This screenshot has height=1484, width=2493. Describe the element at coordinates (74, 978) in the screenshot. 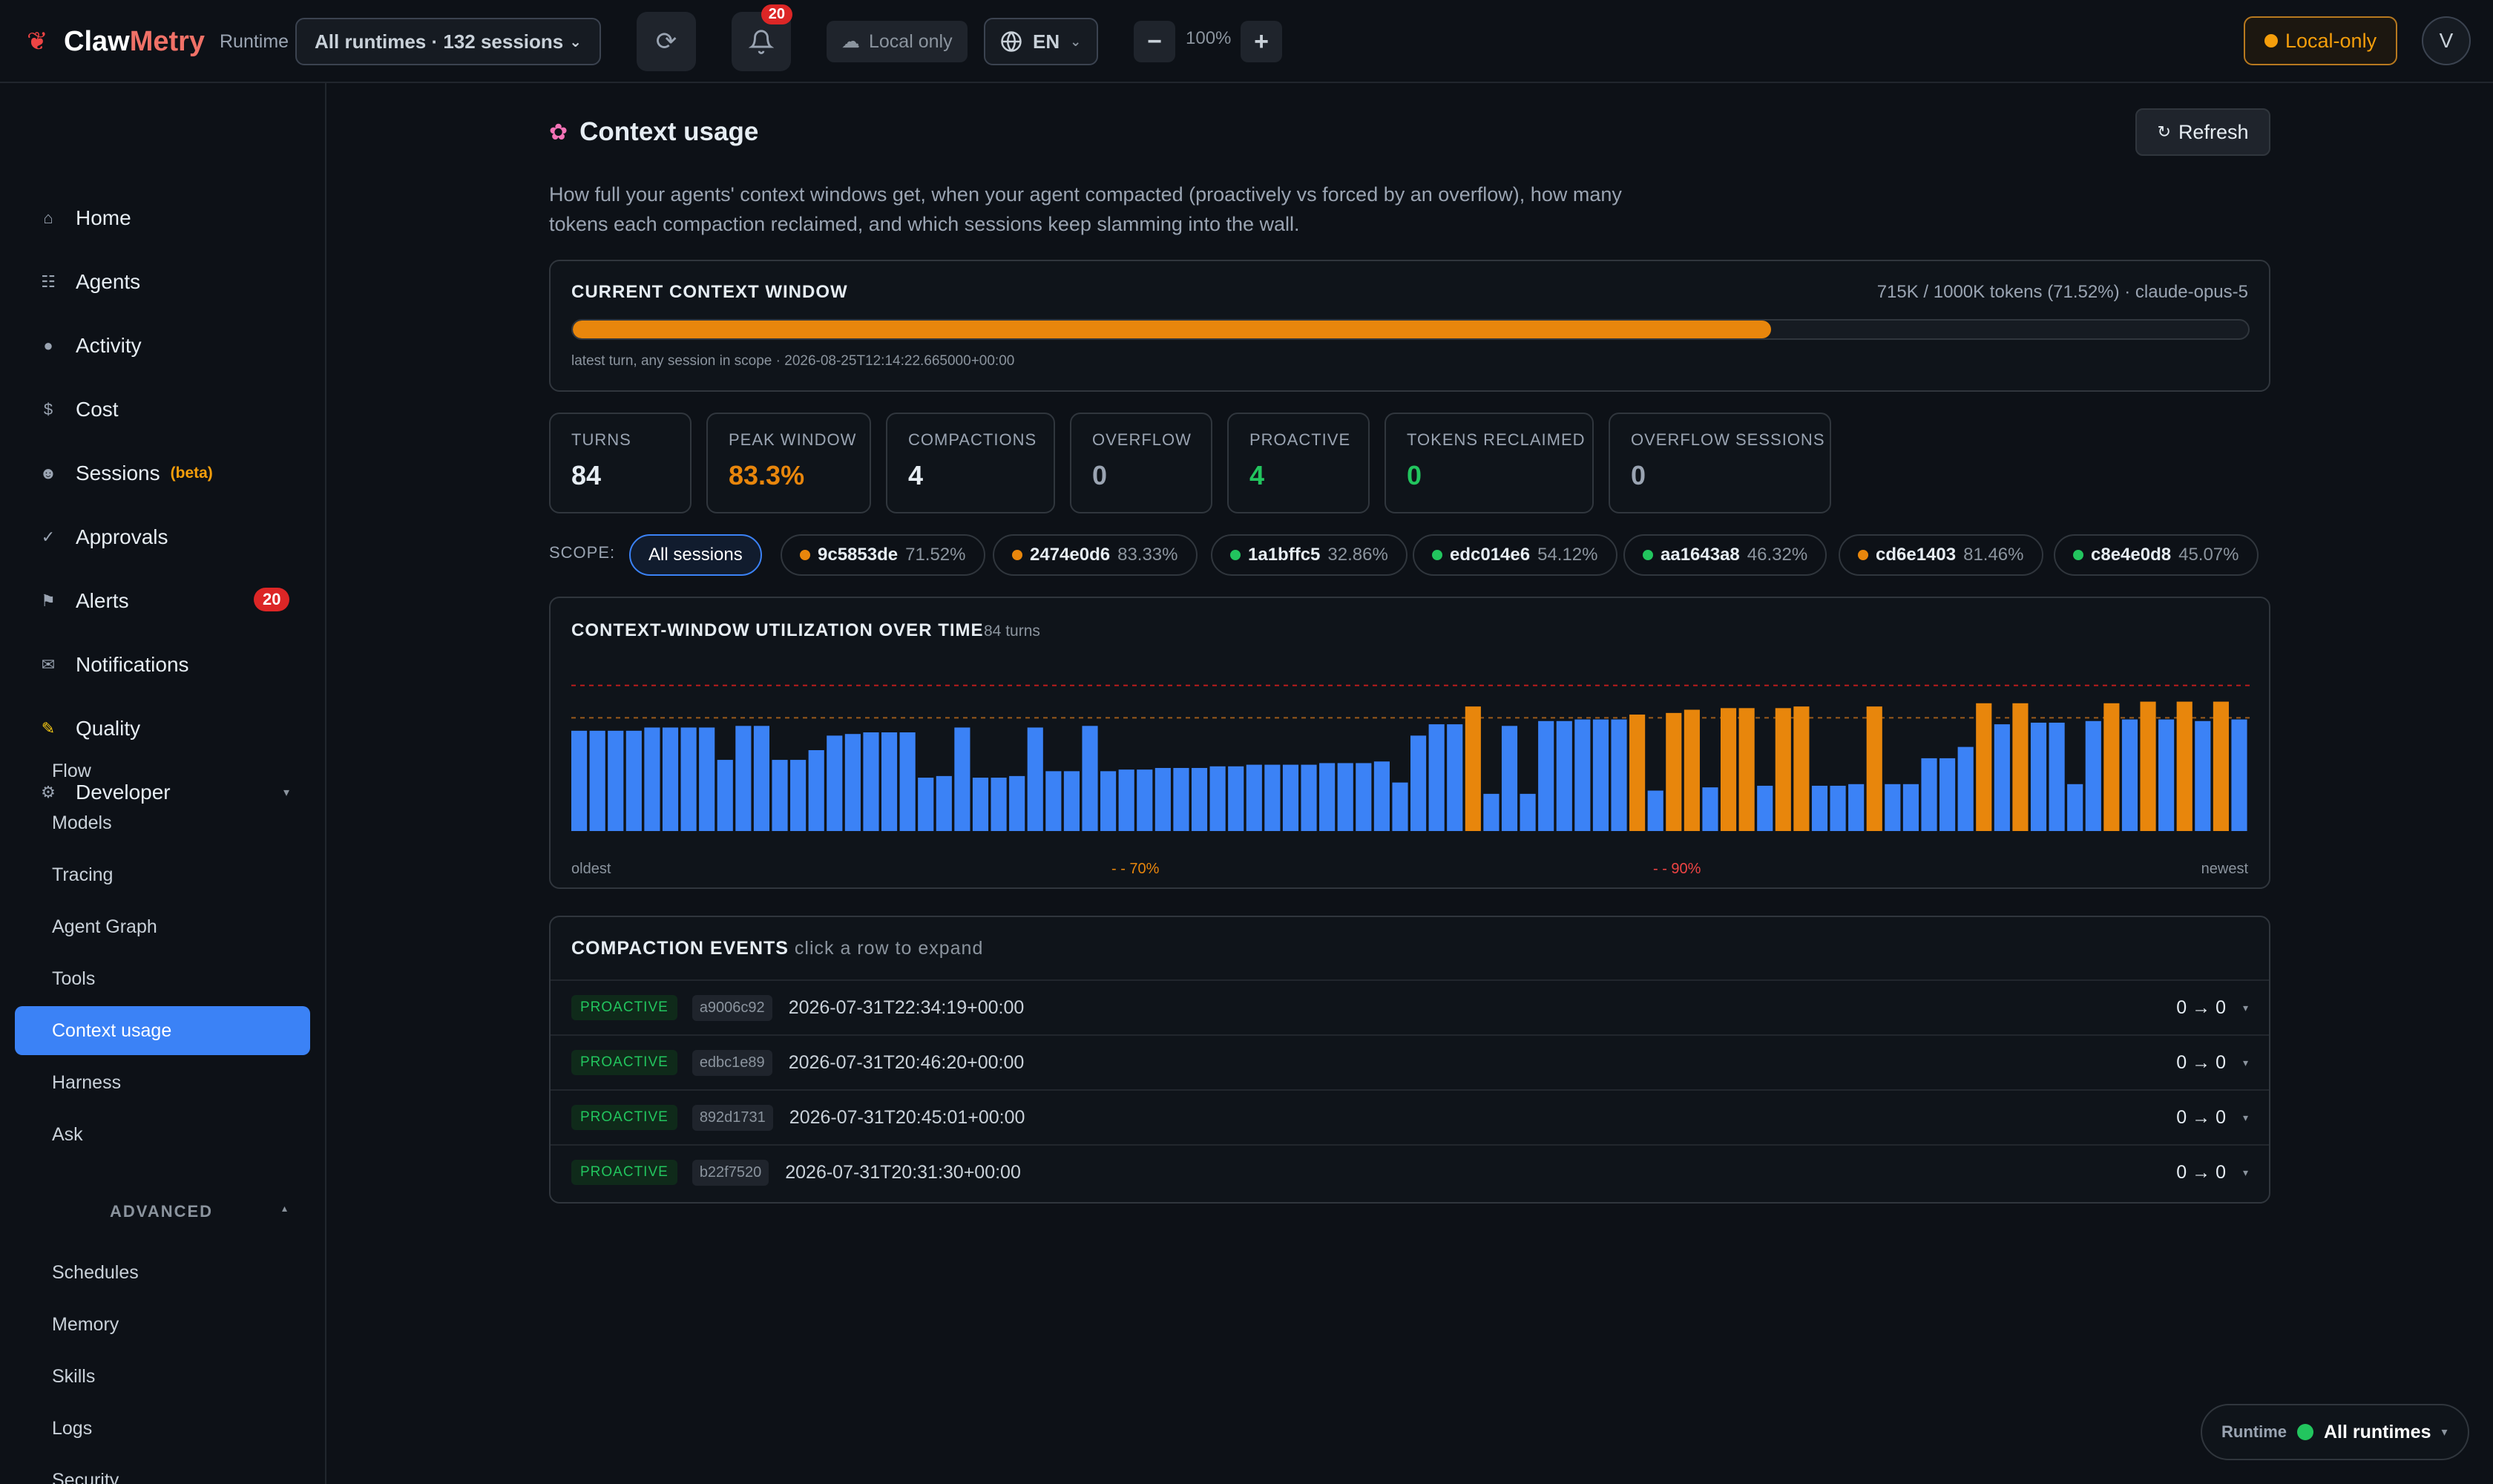

I see `sidebar-sub-tools: Tools` at that location.